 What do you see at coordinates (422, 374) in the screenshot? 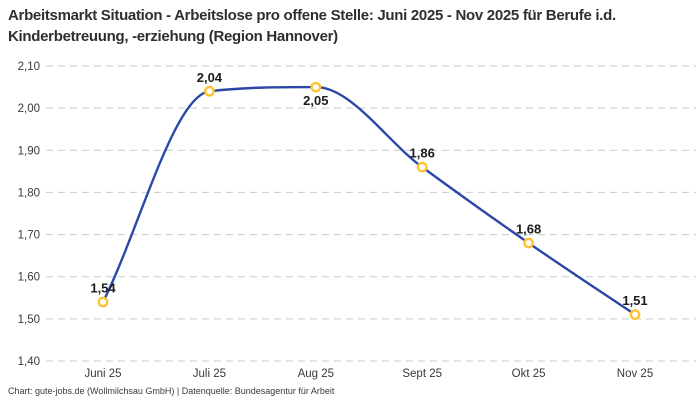
I see `x-axis-tick-label: Sept 25` at bounding box center [422, 374].